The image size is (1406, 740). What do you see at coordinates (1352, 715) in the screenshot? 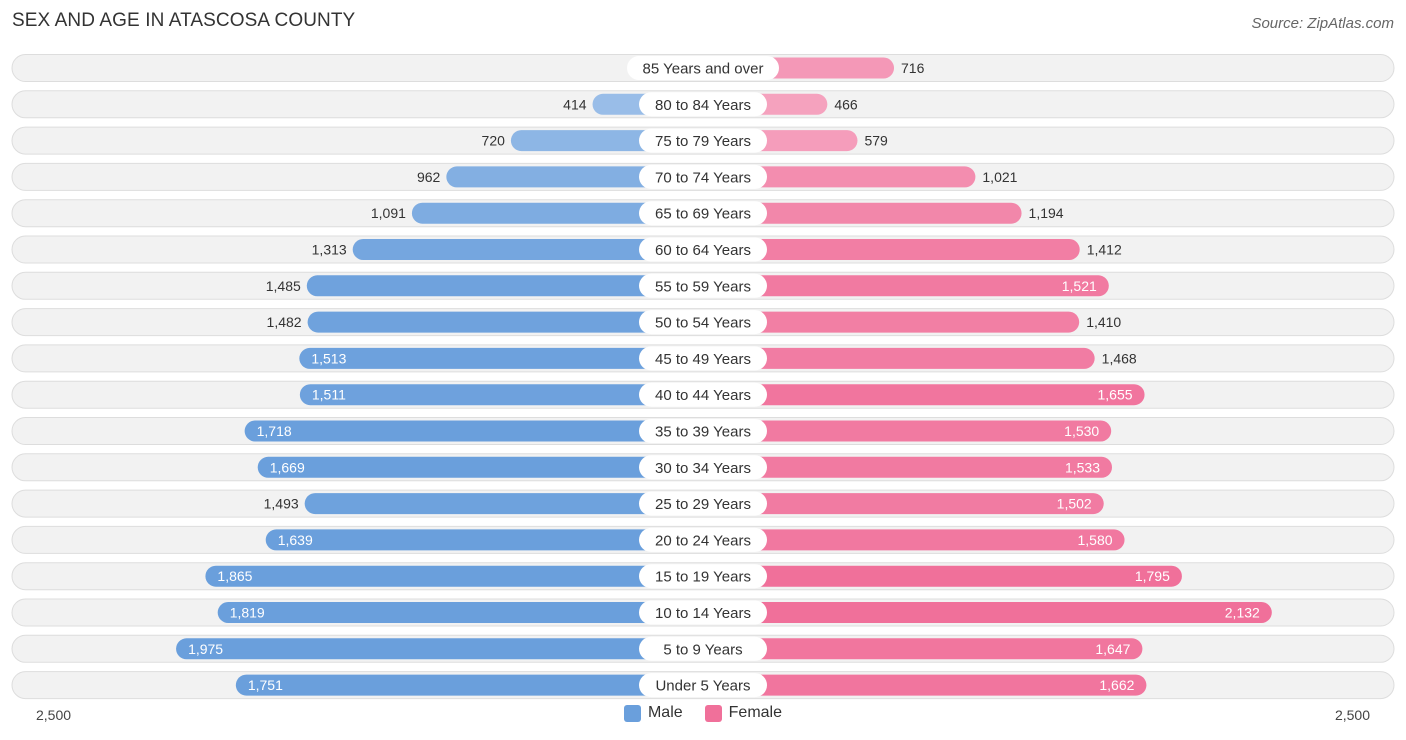
I see `x-axis-right-label: 2,500` at bounding box center [1352, 715].